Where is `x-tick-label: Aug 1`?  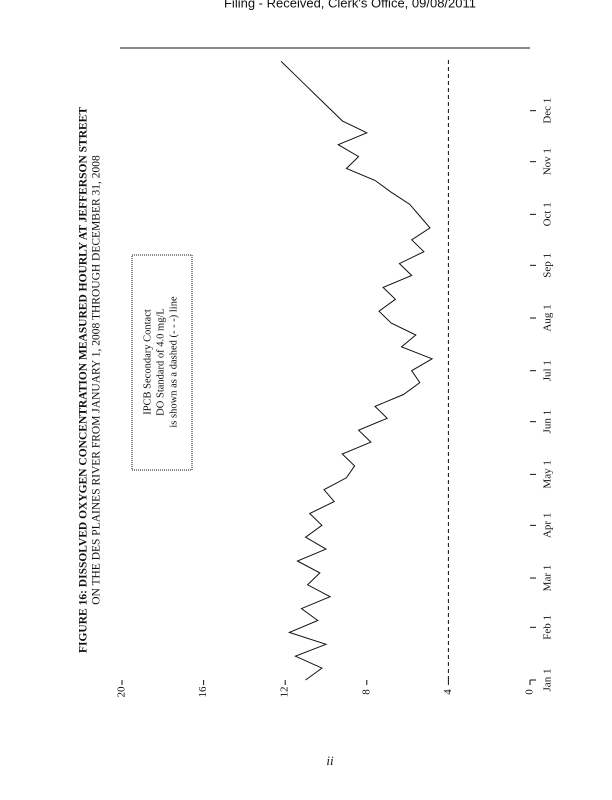 x-tick-label: Aug 1 is located at coordinates (548, 317).